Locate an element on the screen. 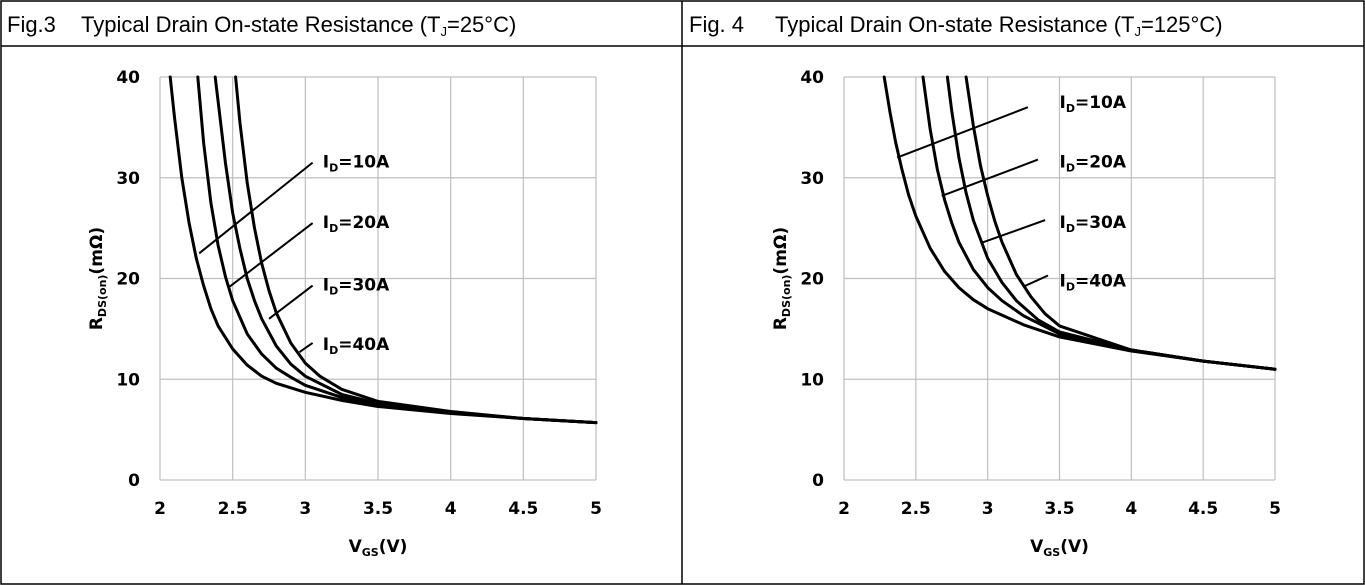  fig4-x-tick-label: 3.5 is located at coordinates (1059, 509).